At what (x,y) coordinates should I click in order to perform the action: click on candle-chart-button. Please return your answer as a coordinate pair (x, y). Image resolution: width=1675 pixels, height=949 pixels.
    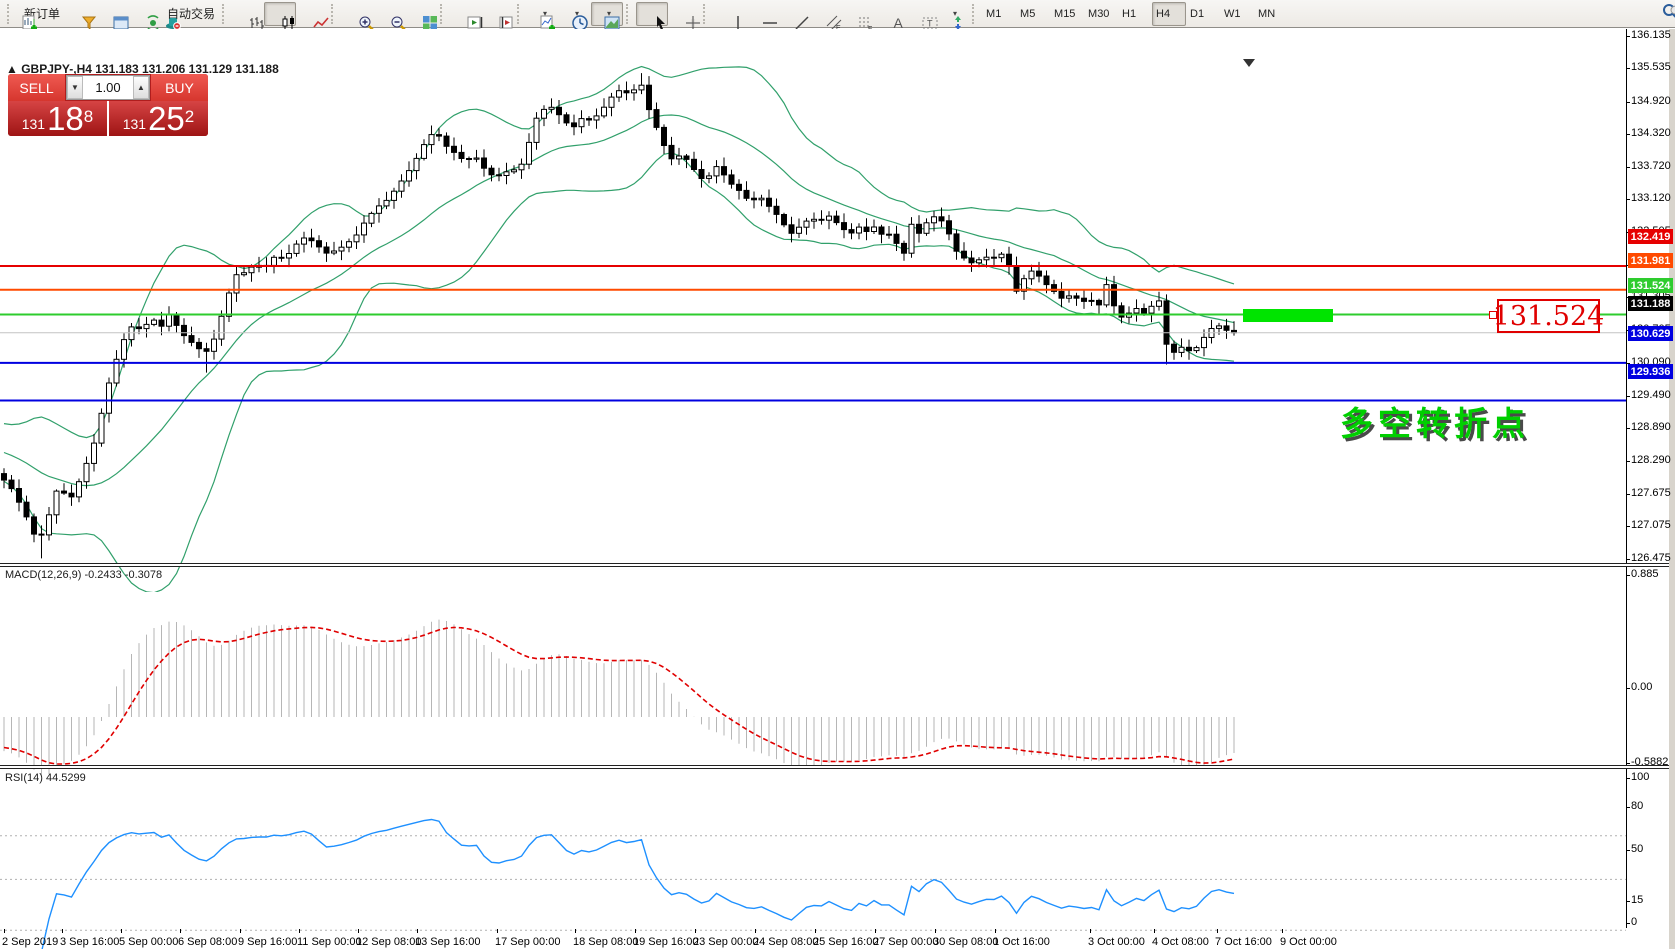
    Looking at the image, I should click on (280, 15).